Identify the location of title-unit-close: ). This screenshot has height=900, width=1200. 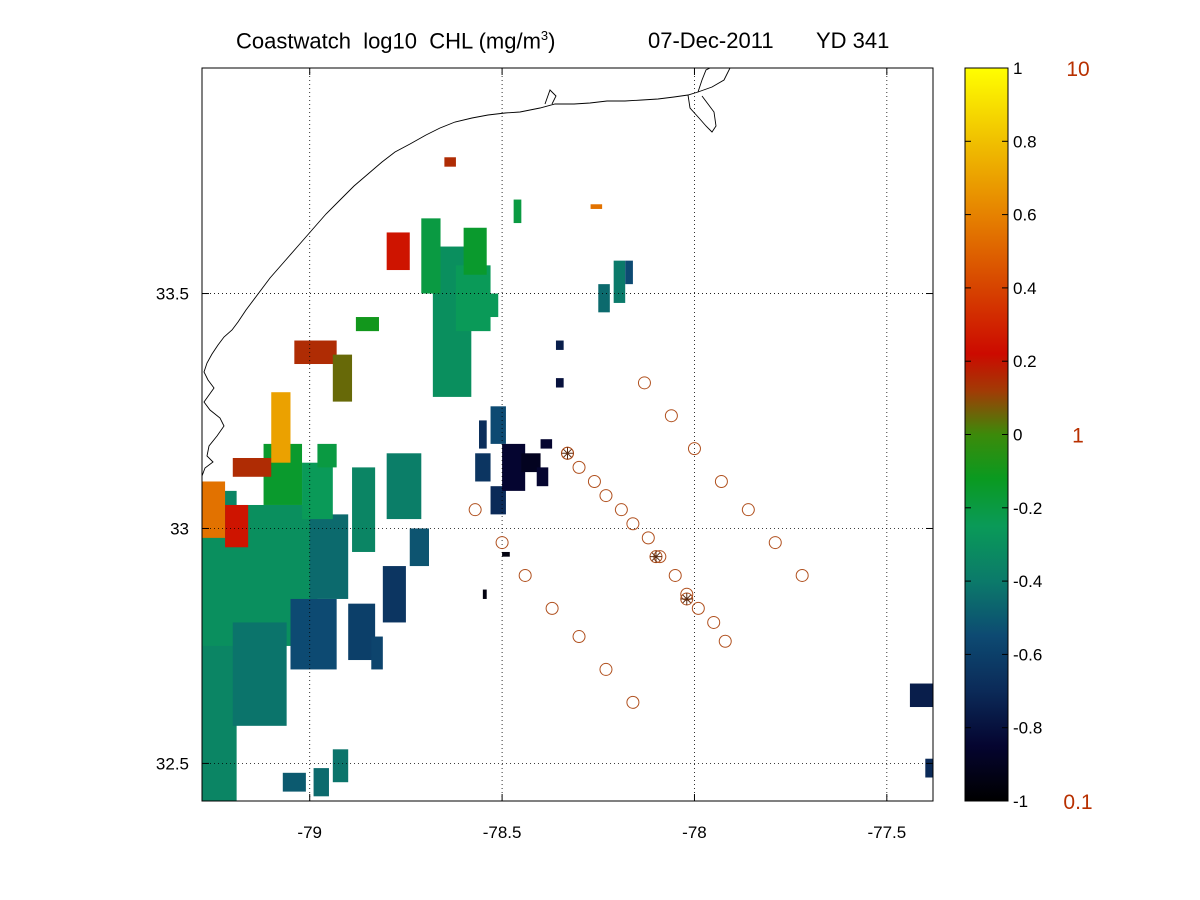
(552, 41).